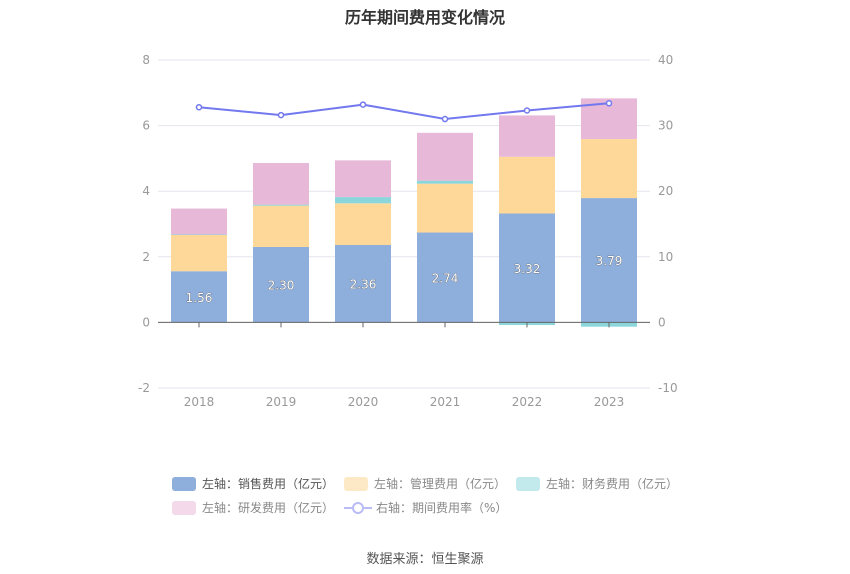  I want to click on bar-data-label: 2.74, so click(445, 278).